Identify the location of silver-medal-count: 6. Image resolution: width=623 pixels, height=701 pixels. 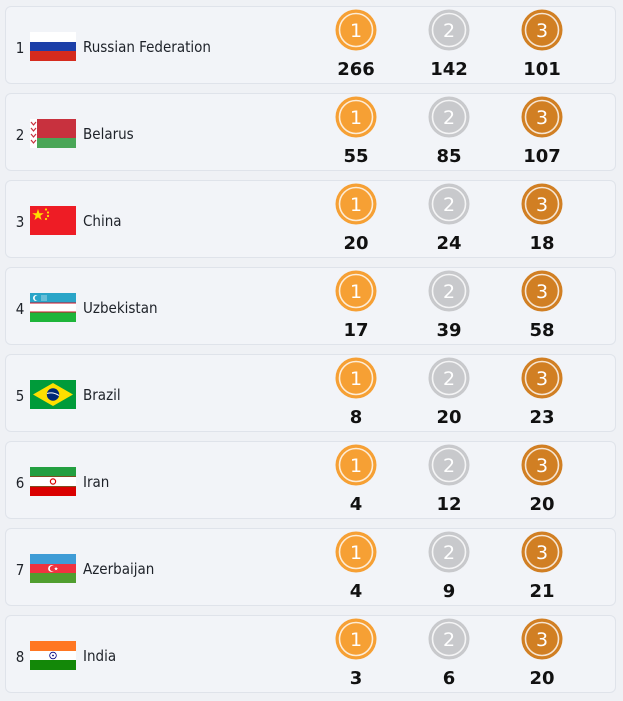
(449, 678).